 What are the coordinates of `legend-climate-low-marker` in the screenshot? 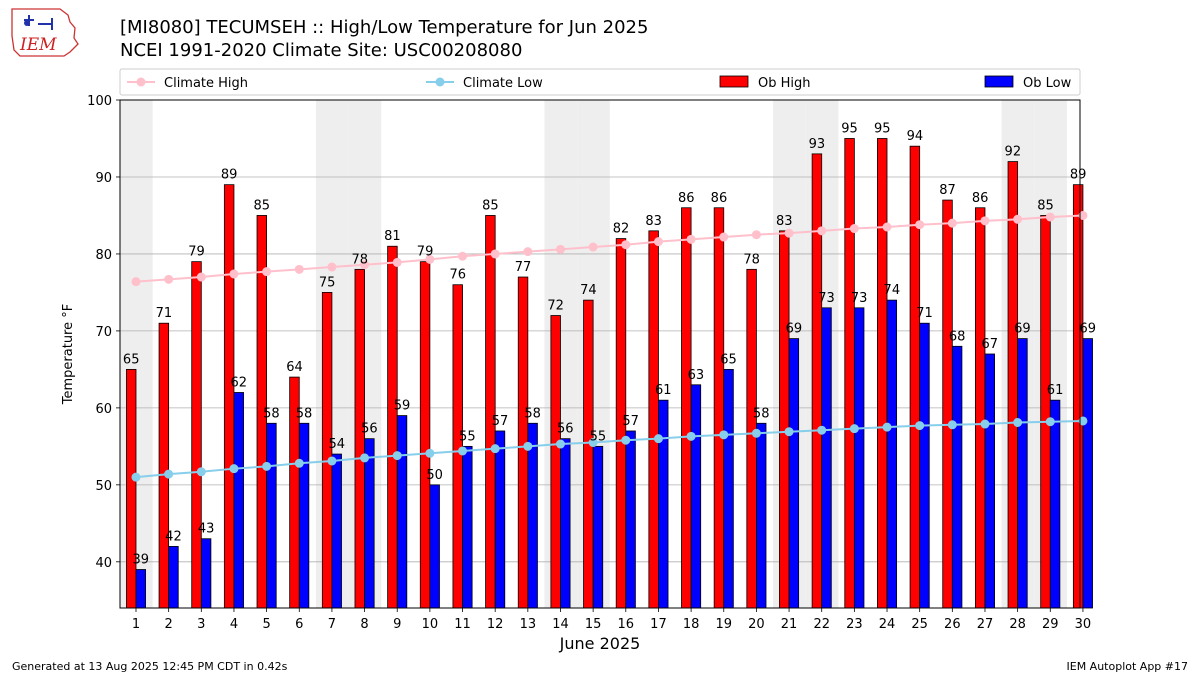 It's located at (440, 82).